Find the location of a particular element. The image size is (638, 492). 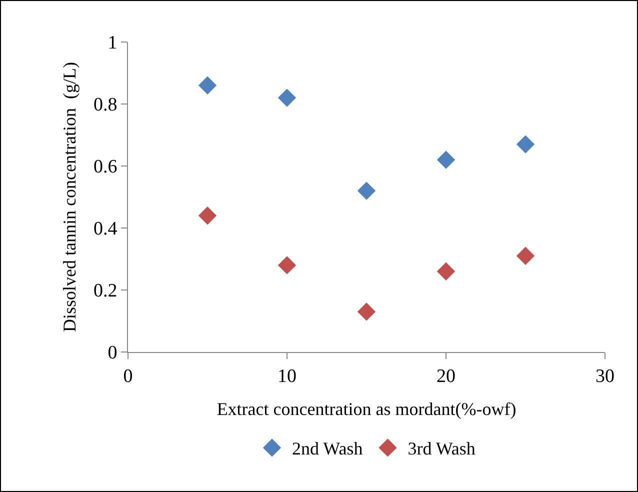

y-tick-label: 1 is located at coordinates (113, 43).